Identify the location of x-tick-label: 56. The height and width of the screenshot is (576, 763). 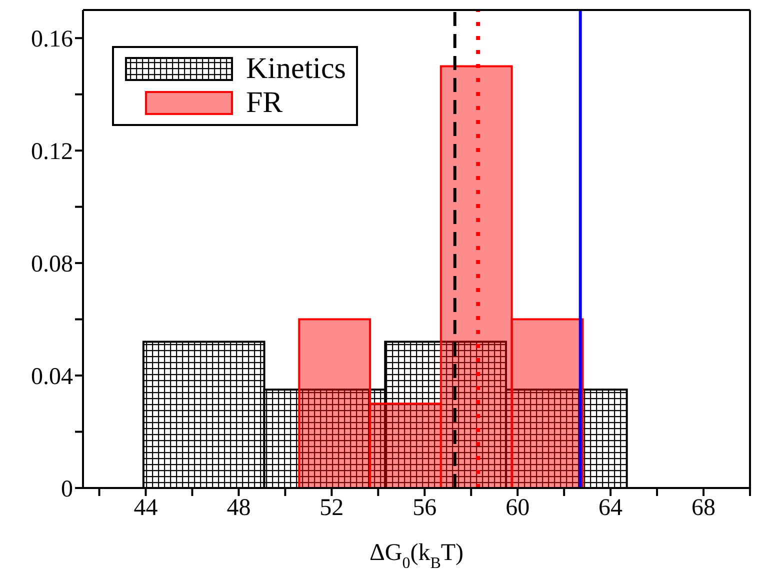
(424, 508).